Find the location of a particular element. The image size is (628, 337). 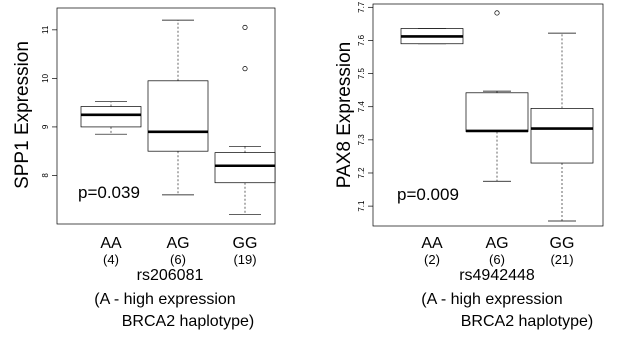

y-tick-label: 7.7 is located at coordinates (361, 7).